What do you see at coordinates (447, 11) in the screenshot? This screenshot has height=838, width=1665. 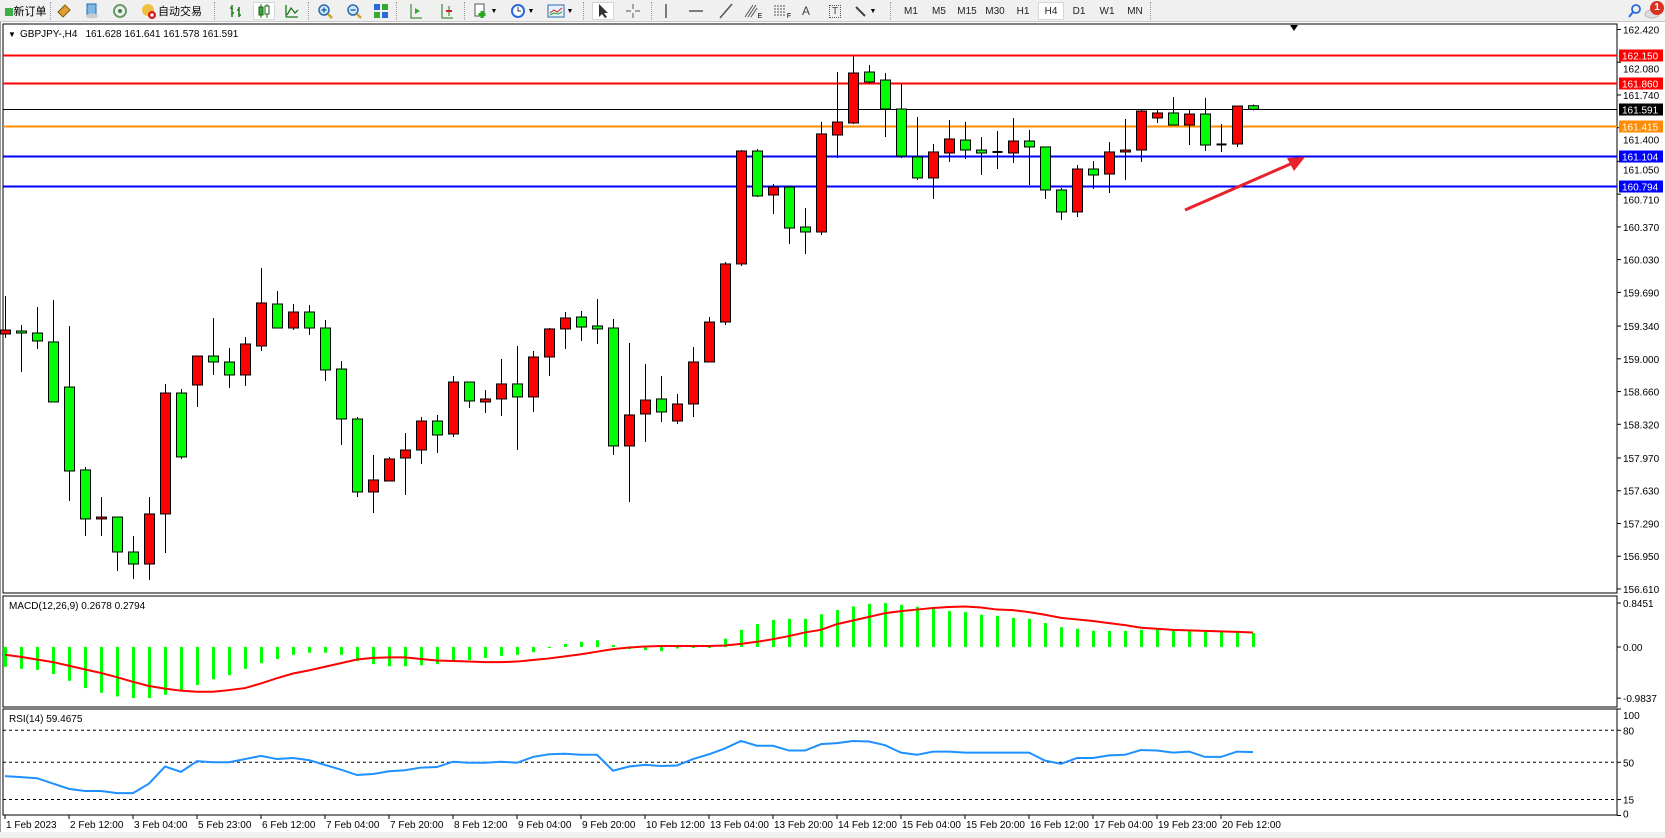 I see `auto-scroll-button` at bounding box center [447, 11].